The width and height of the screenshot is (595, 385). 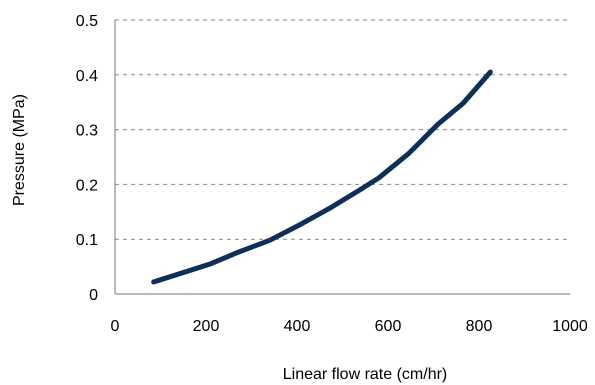 What do you see at coordinates (87, 76) in the screenshot?
I see `y-tick-label-0.4: 0.4` at bounding box center [87, 76].